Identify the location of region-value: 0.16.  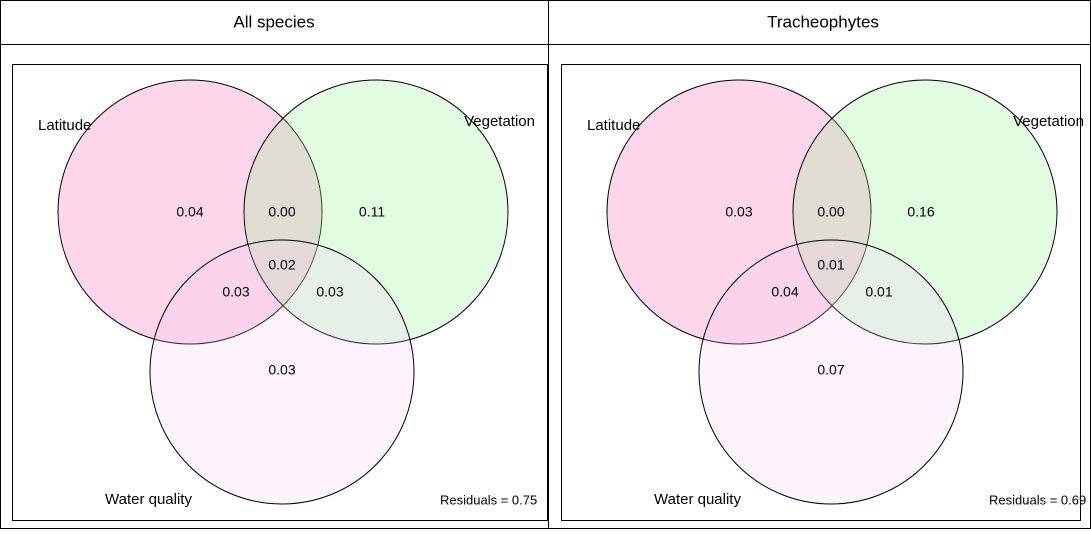
(920, 212).